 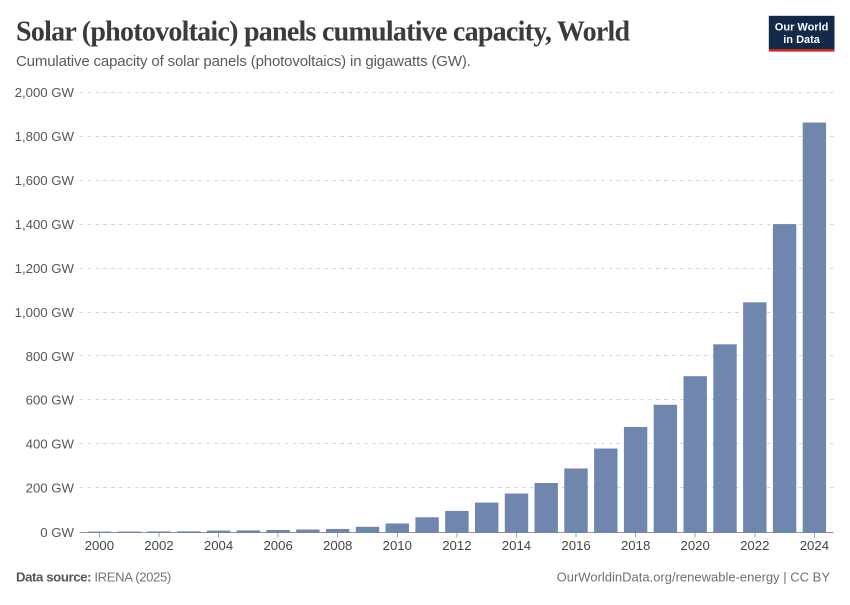 I want to click on svg-text: 600 GW, so click(x=50, y=400).